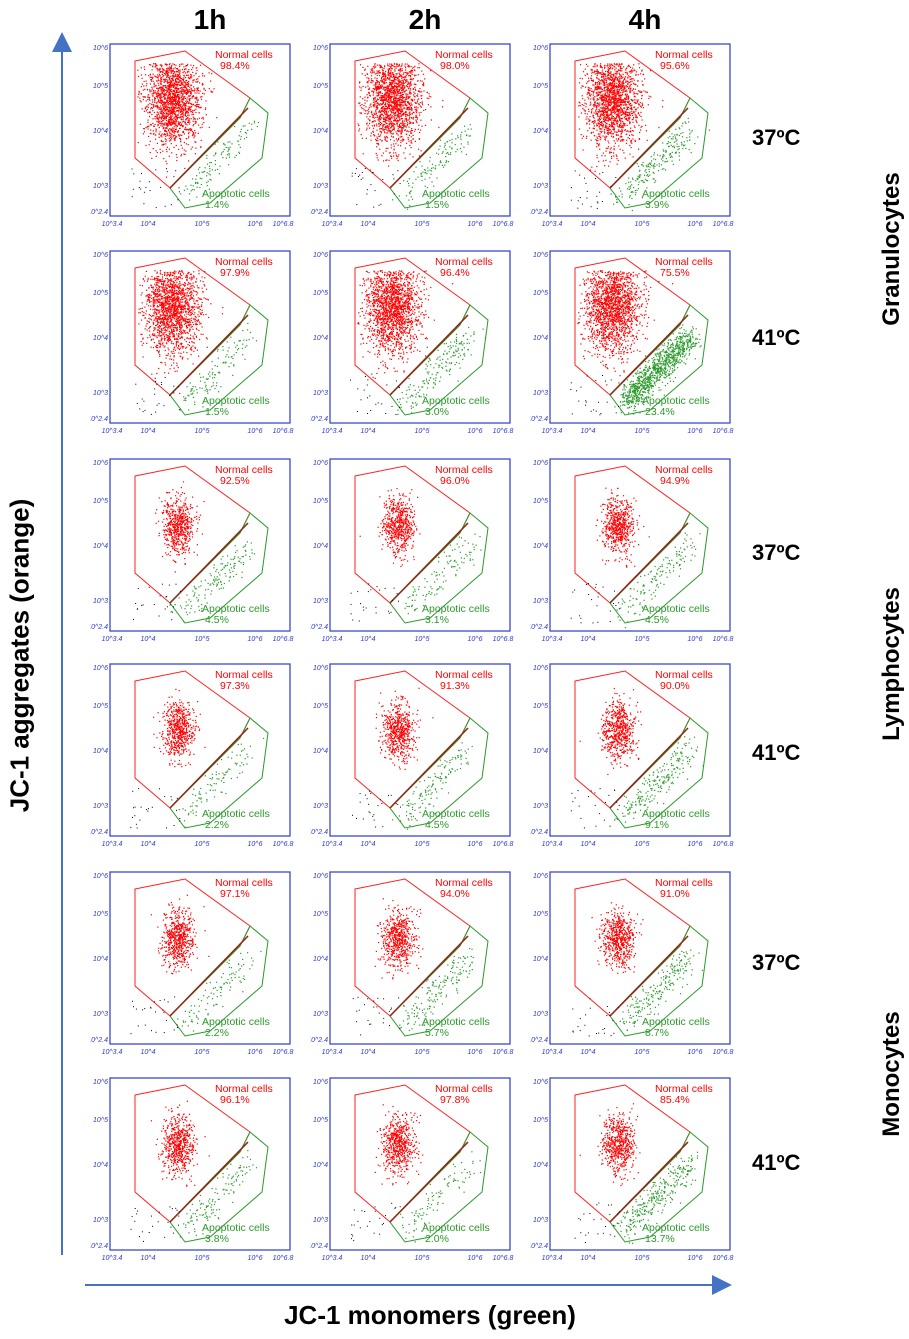 This screenshot has height=1339, width=909. I want to click on normal-cells-percent: 94.9%, so click(675, 481).